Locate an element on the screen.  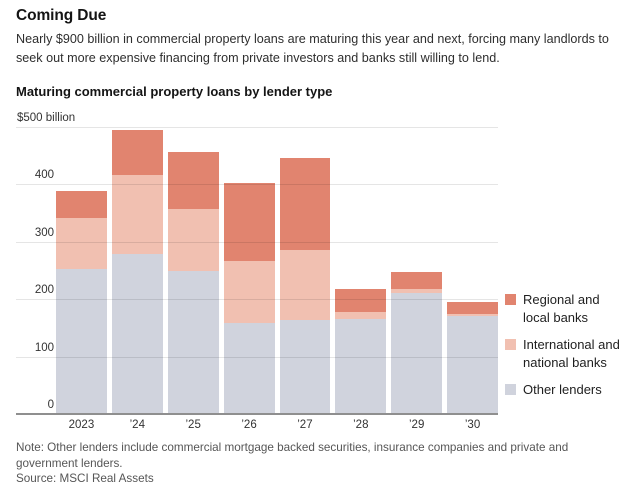
x-tick-label: ’30 is located at coordinates (472, 425).